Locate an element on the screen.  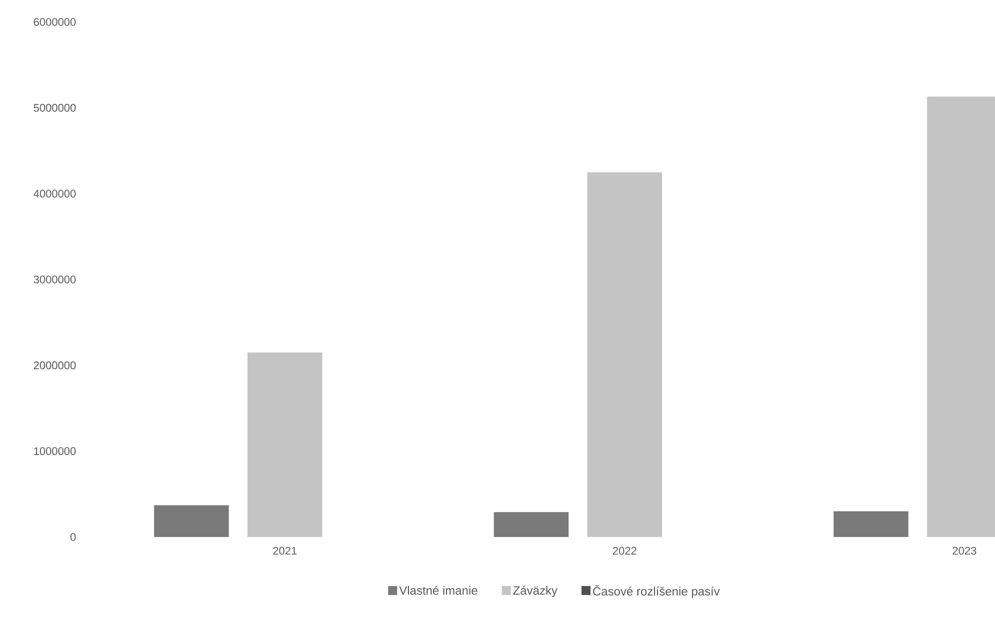
x-tick-label: 2022 is located at coordinates (624, 550).